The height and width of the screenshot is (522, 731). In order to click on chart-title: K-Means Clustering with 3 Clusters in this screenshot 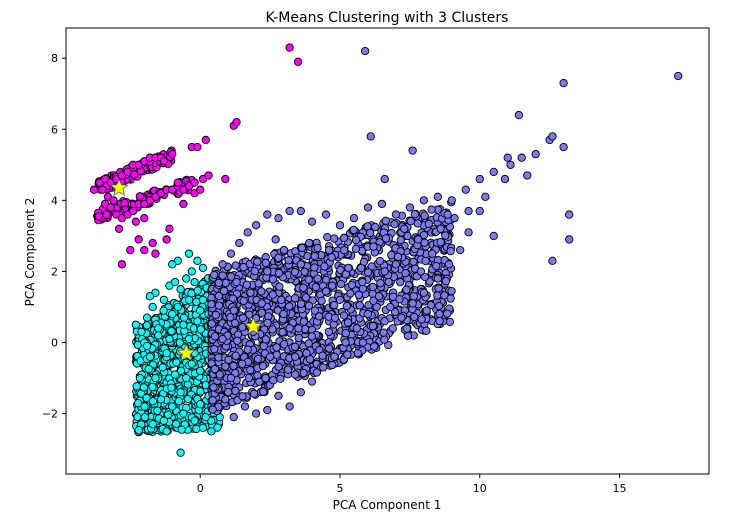, I will do `click(387, 18)`.